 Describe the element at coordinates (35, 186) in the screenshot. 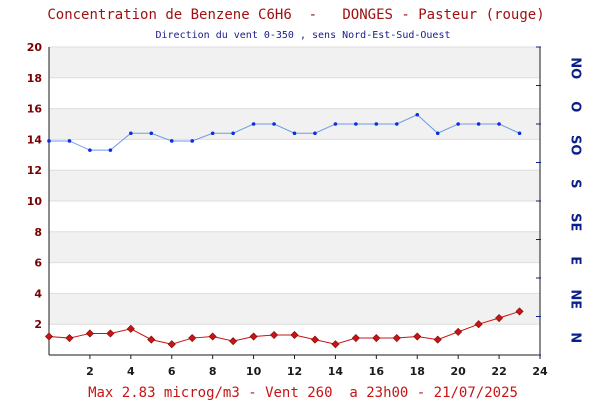

I see `y-axis-ticks: 2 4 6 8 10 12 14 16 18 20` at that location.